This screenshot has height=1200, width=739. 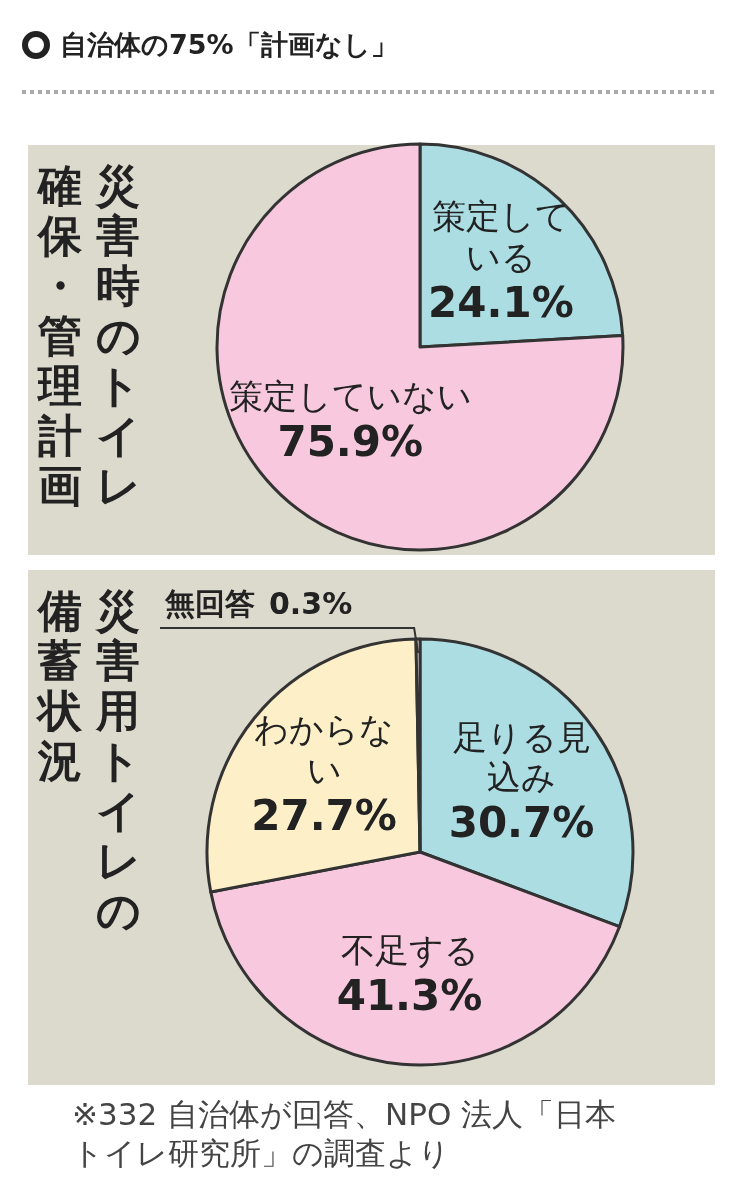 What do you see at coordinates (521, 822) in the screenshot?
I see `data-label: 30.7%` at bounding box center [521, 822].